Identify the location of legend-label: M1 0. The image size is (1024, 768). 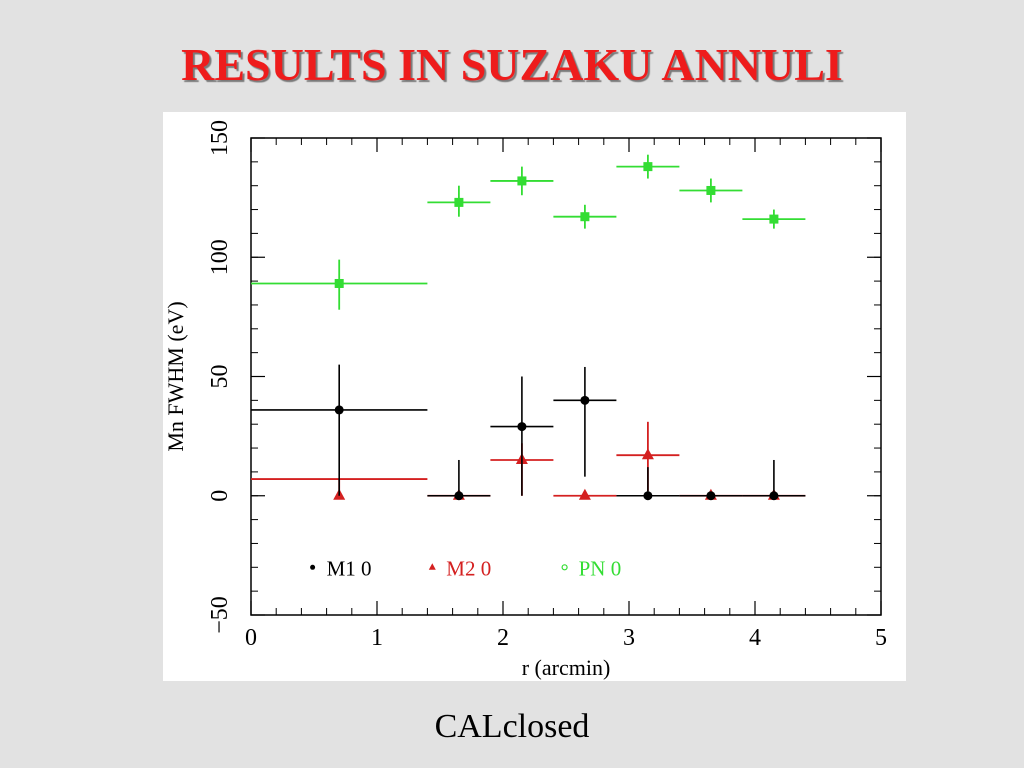
(349, 568).